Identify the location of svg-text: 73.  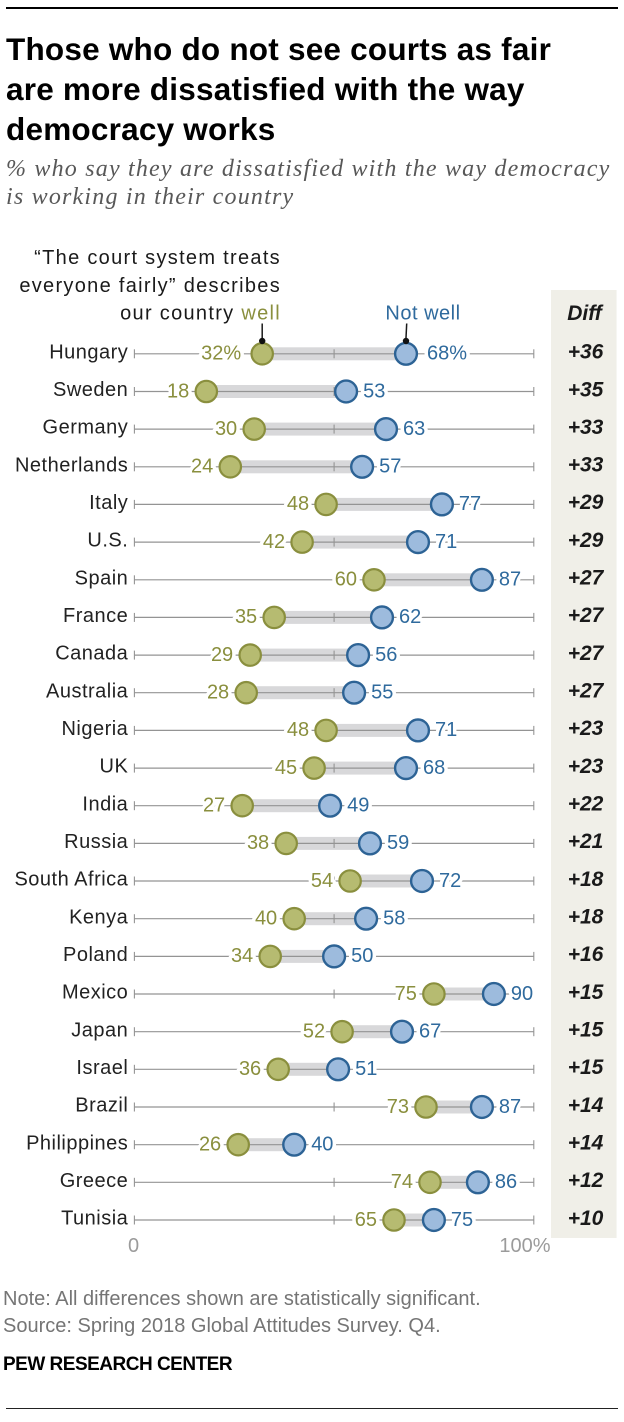
(398, 1107).